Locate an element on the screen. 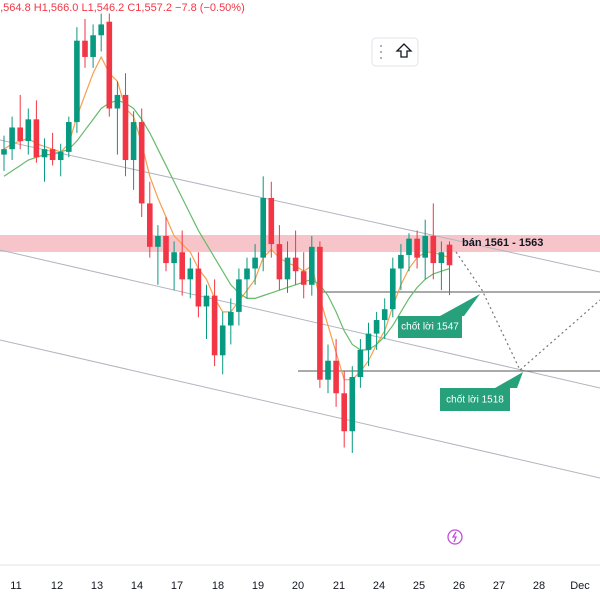  x-tick-label: 13 is located at coordinates (97, 586).